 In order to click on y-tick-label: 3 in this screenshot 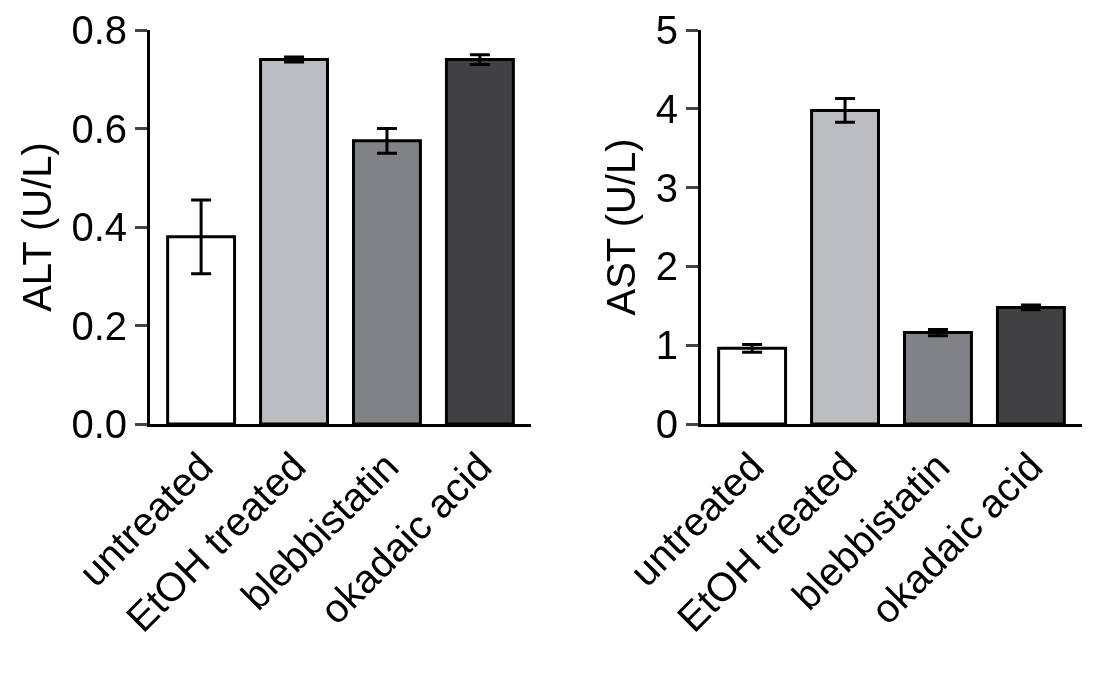, I will do `click(666, 187)`.